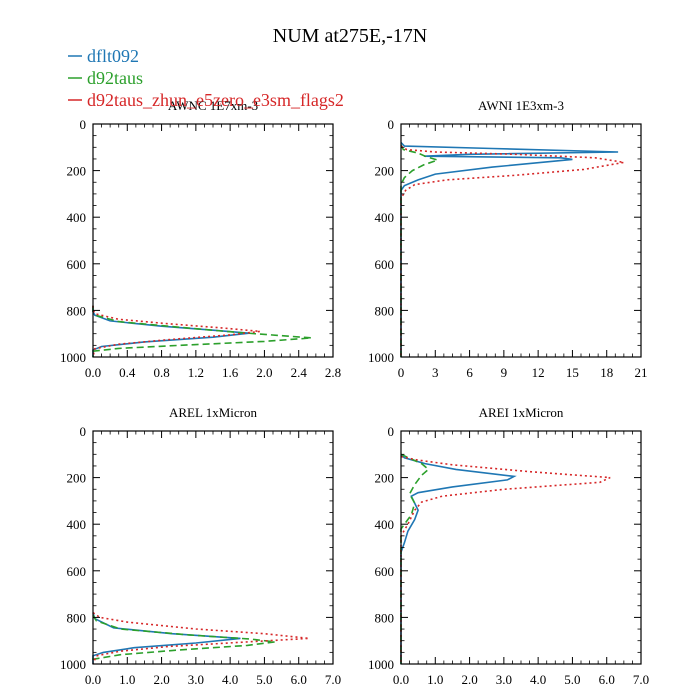 The image size is (700, 700). I want to click on x-tick-label: 1.2, so click(196, 372).